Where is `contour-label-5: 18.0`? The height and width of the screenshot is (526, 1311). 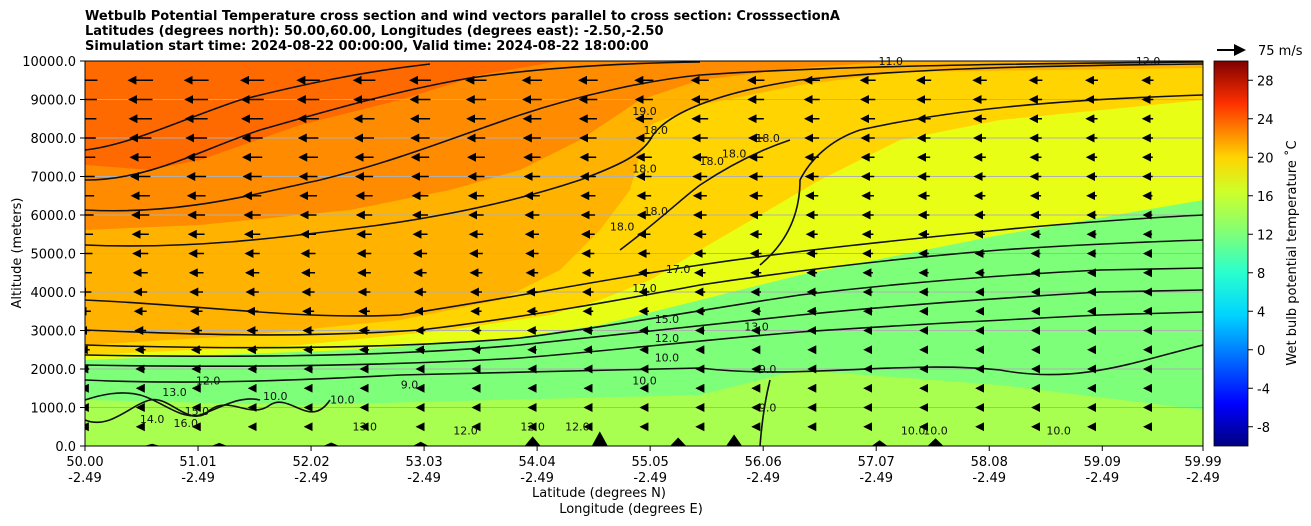
contour-label-5: 18.0 is located at coordinates (767, 138).